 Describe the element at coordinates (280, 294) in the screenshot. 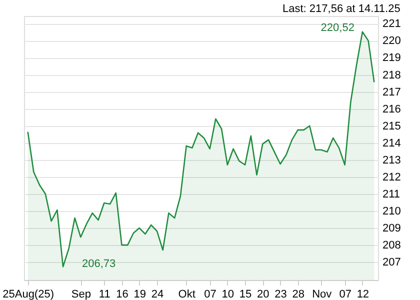

I see `x-tick-label: 23` at that location.